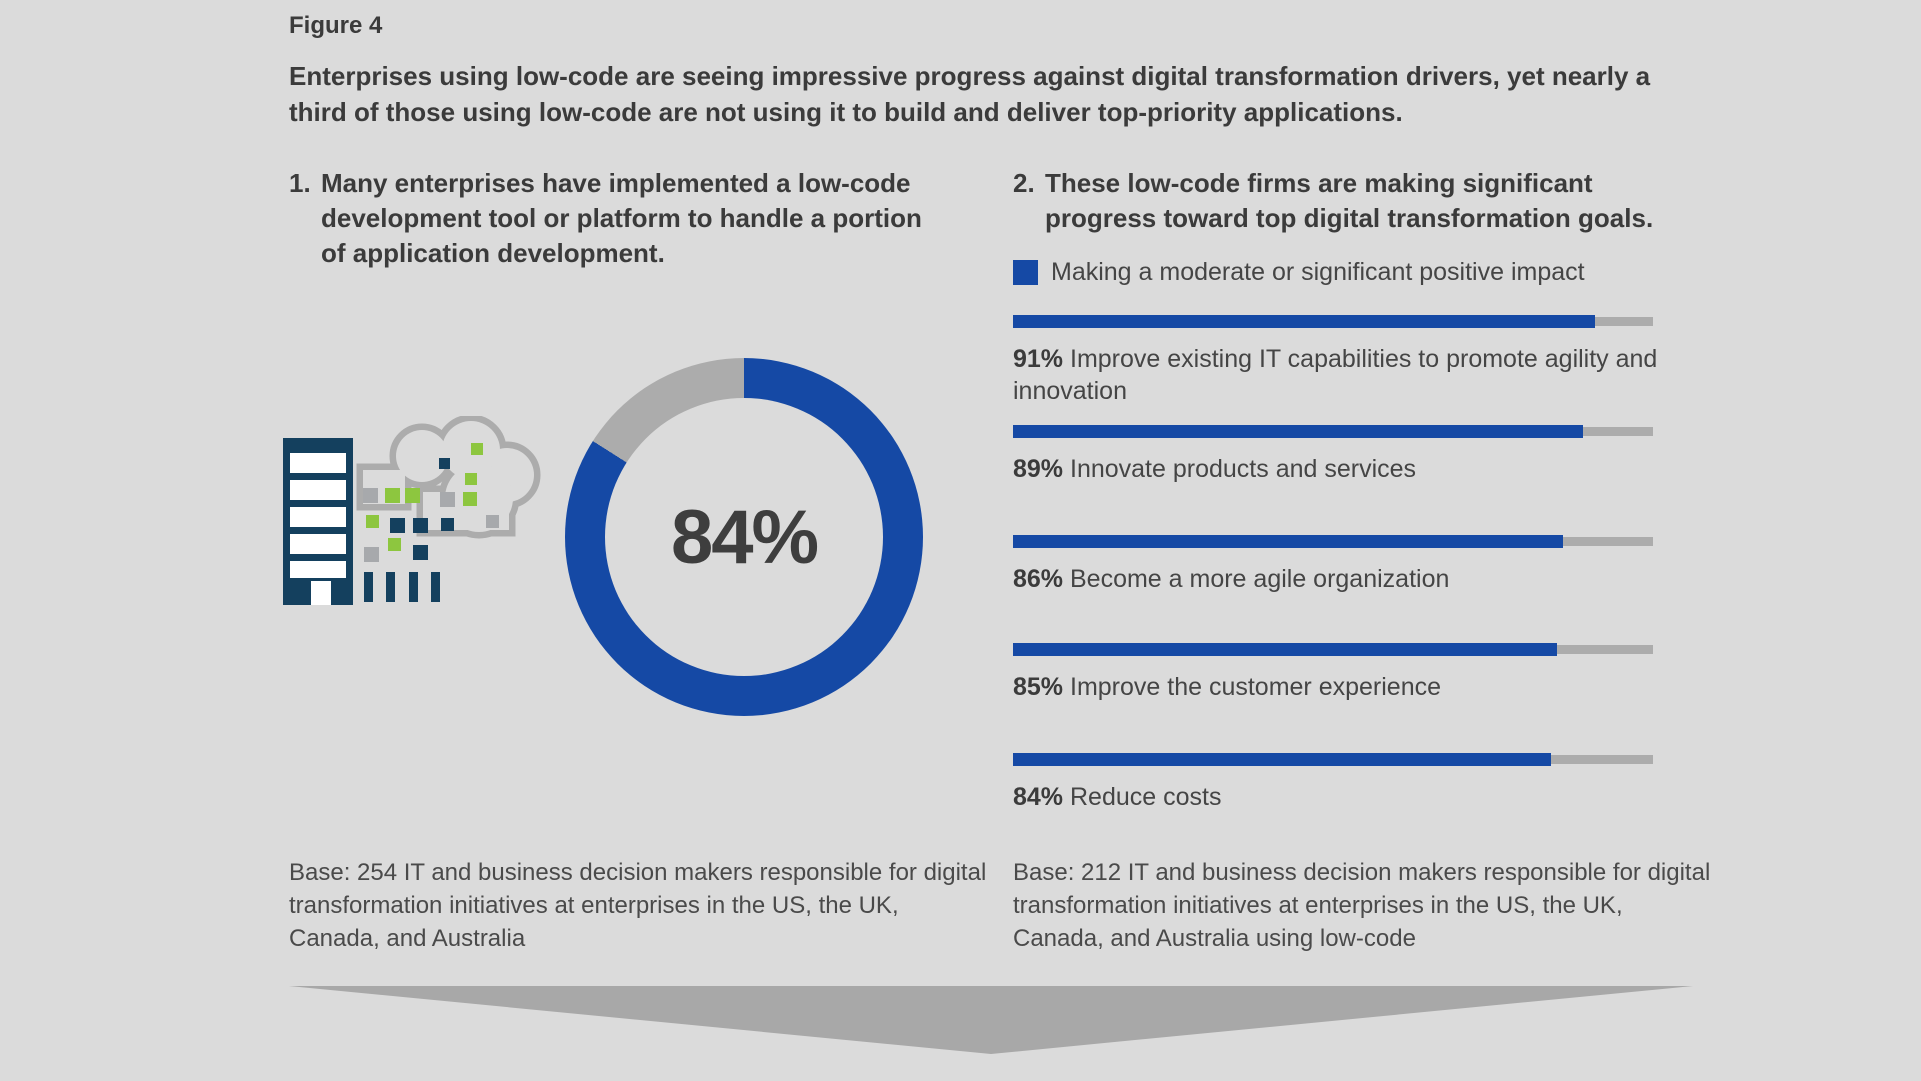 Image resolution: width=1921 pixels, height=1081 pixels. I want to click on bar-percent: 89%, so click(1038, 469).